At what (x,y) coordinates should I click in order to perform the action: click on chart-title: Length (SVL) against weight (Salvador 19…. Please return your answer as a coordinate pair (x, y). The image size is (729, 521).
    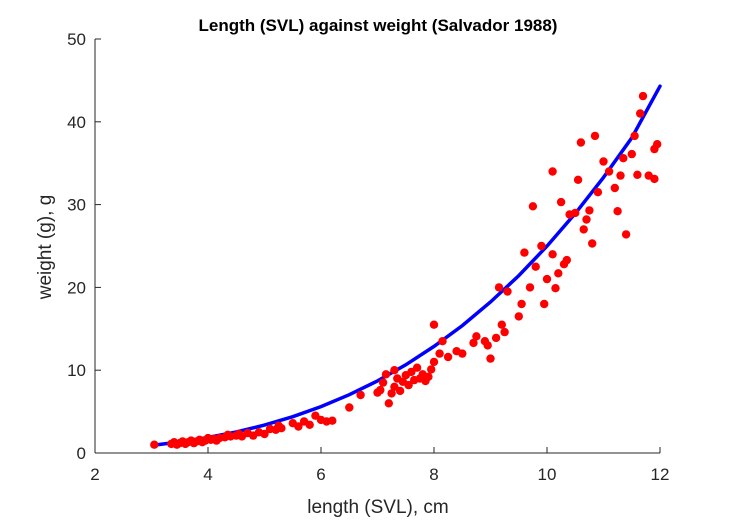
    Looking at the image, I should click on (378, 25).